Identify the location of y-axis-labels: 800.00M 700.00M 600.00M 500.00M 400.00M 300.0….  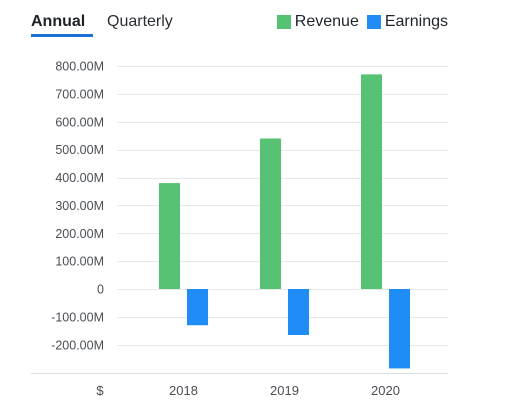
(77, 206).